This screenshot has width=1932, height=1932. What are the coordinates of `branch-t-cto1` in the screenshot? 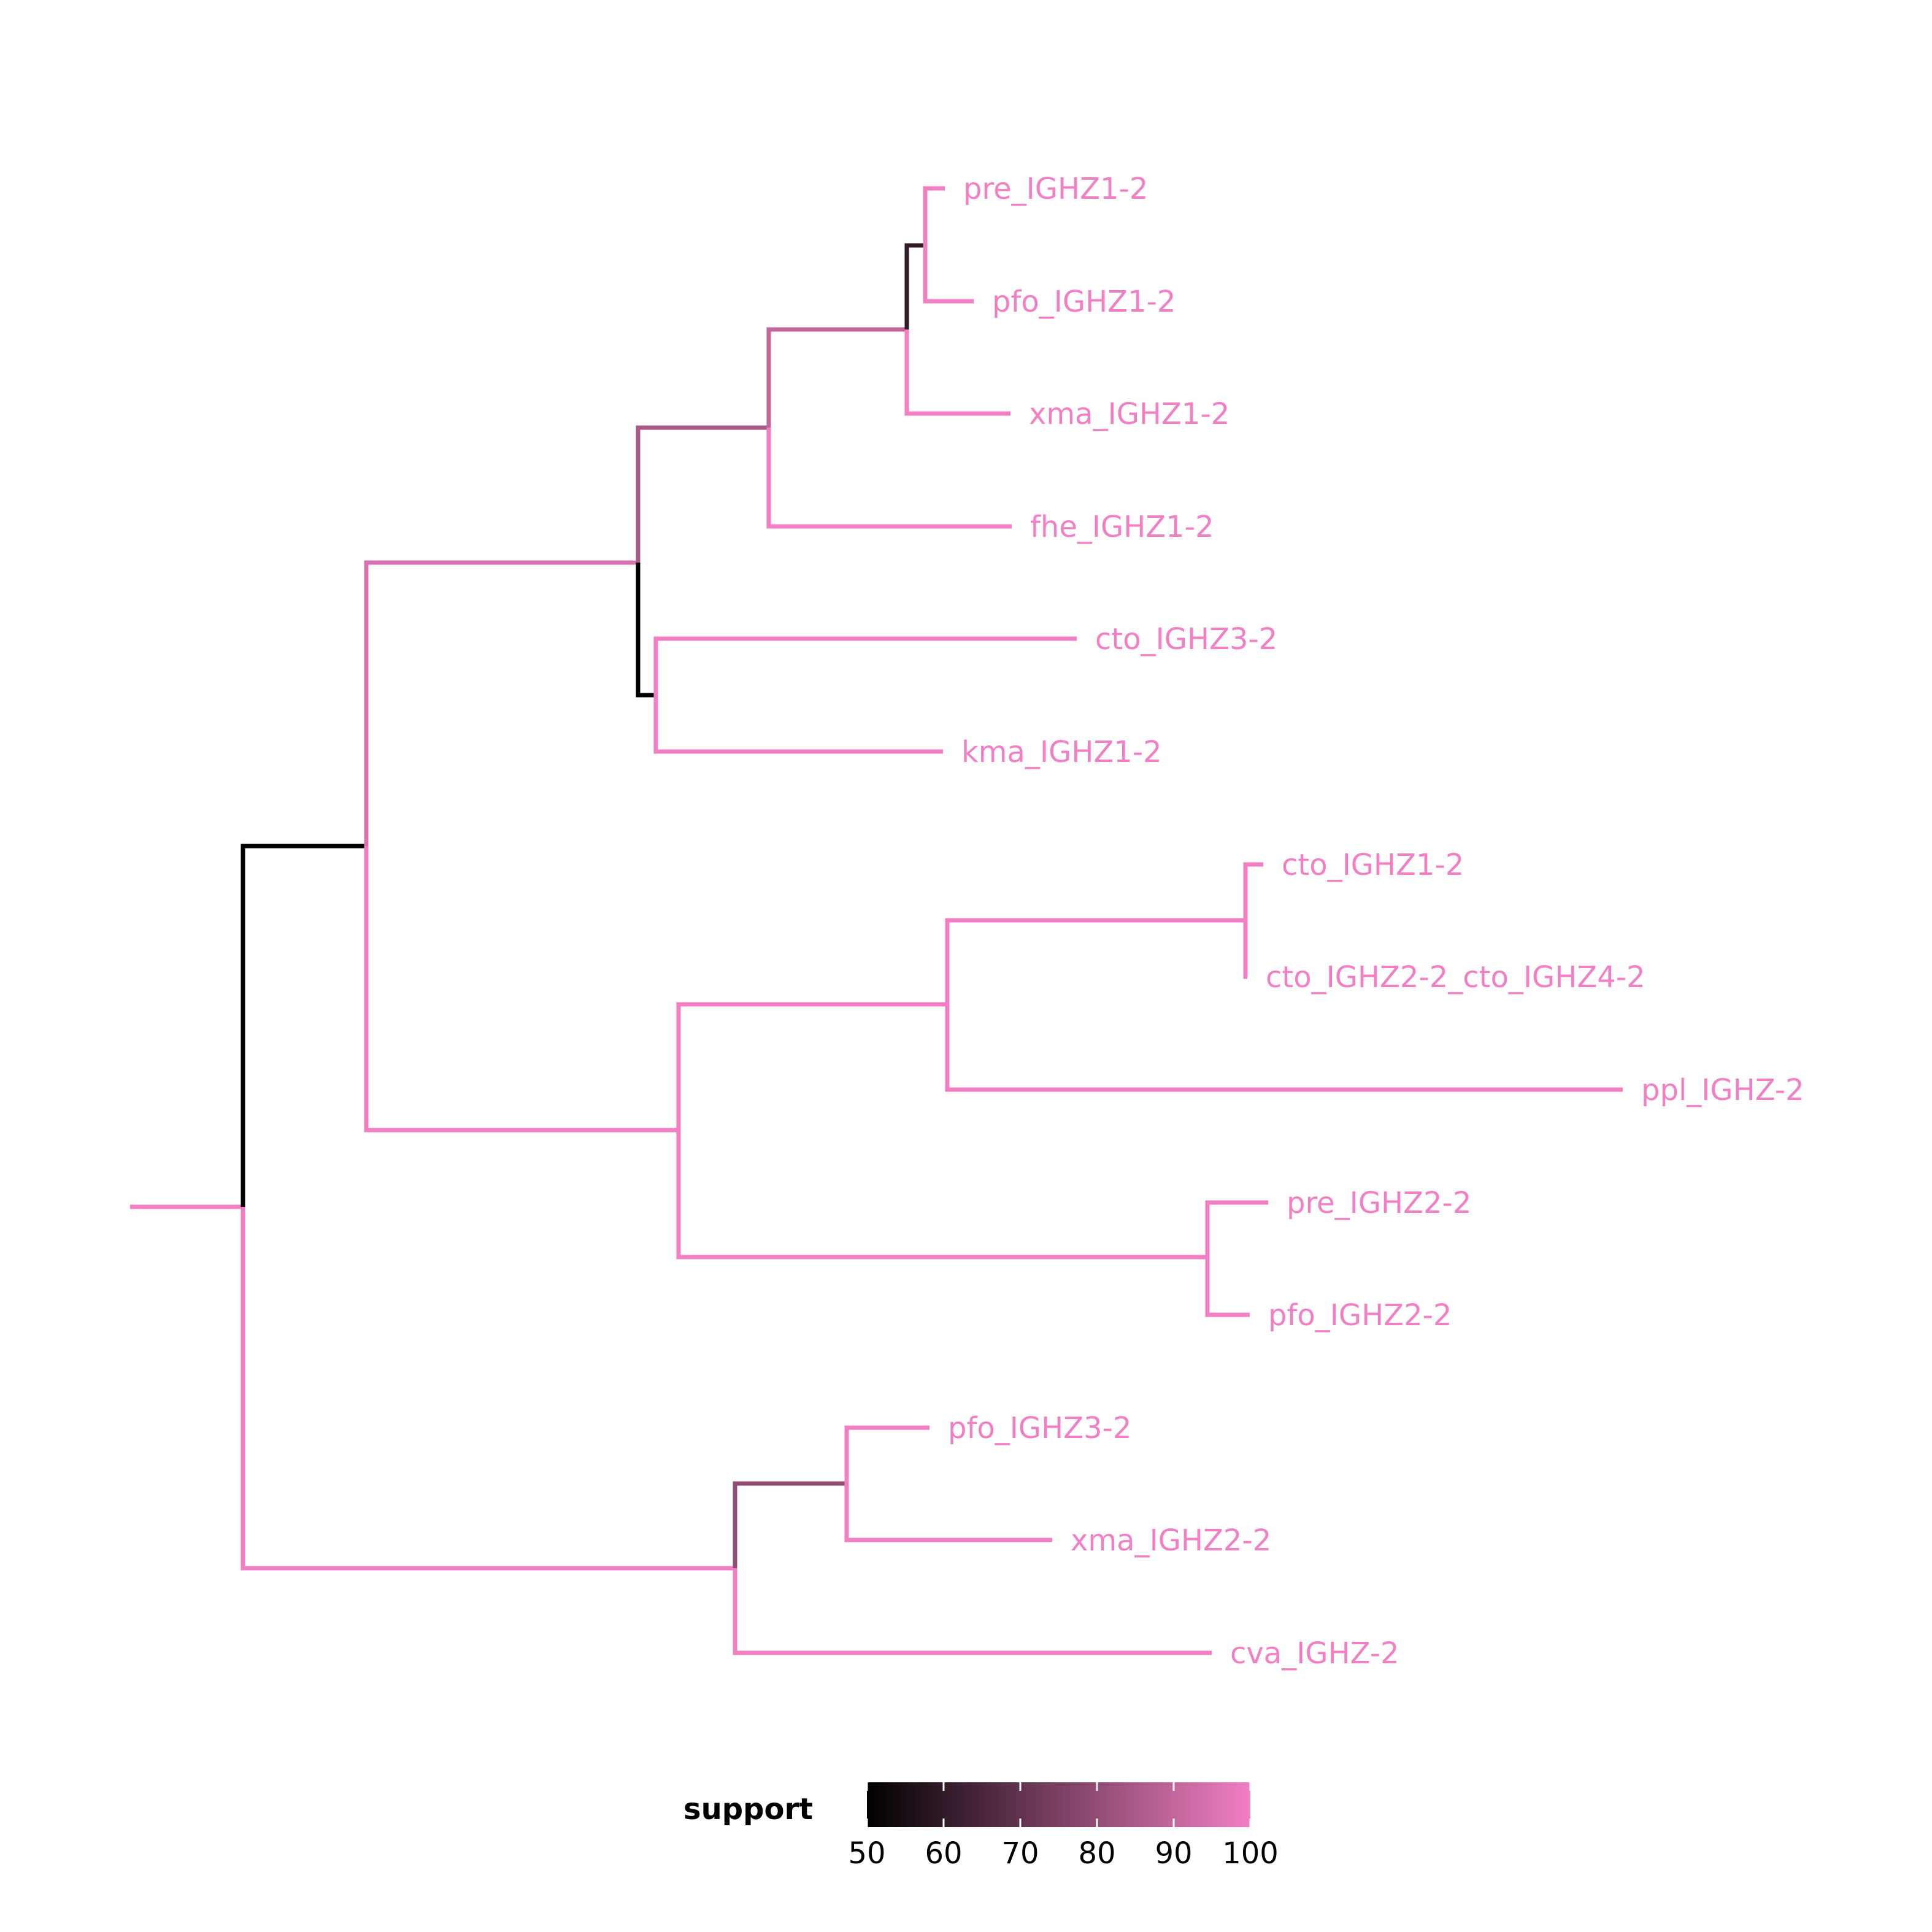 It's located at (1253, 891).